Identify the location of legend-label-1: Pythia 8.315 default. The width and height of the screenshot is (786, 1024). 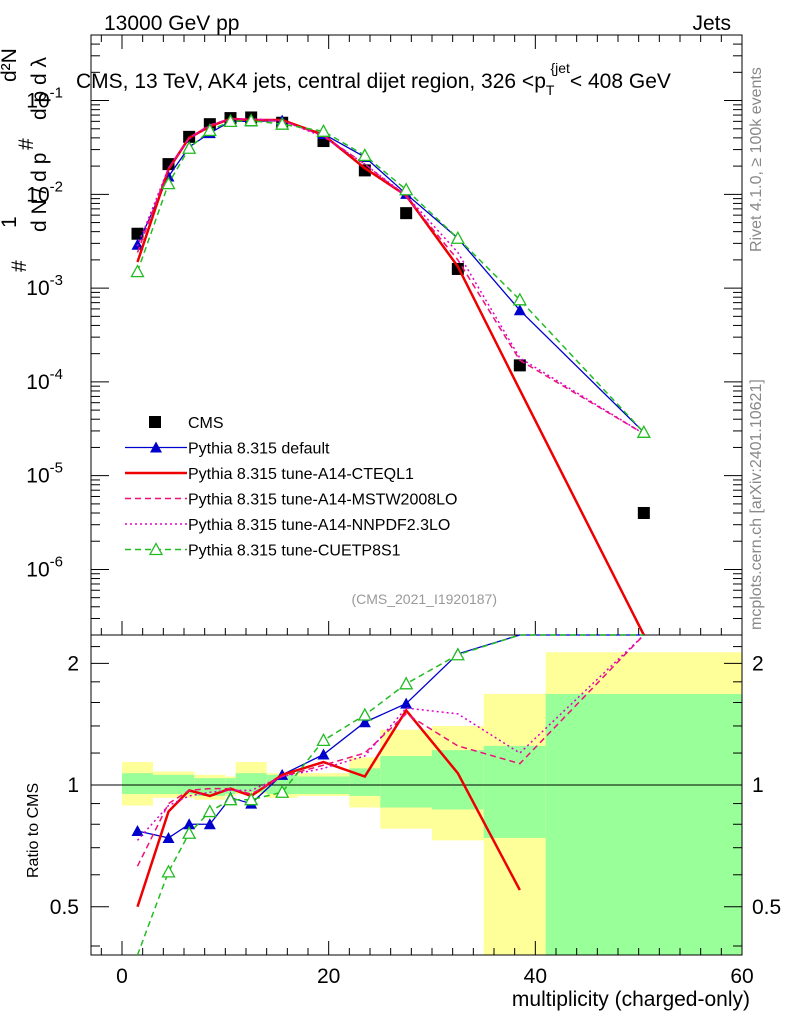
(259, 449).